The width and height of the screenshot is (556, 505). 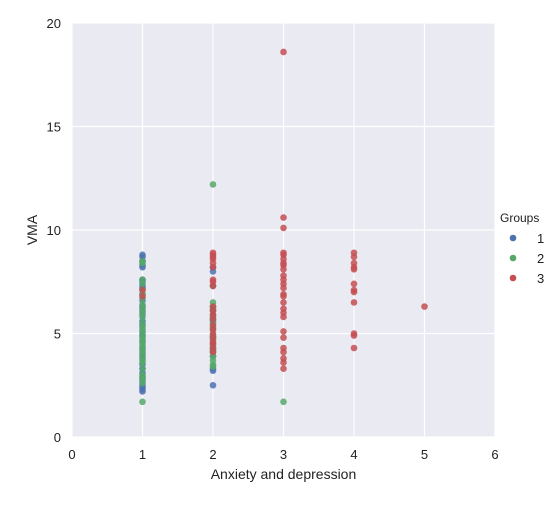 I want to click on y-tick-label: 20, so click(x=54, y=23).